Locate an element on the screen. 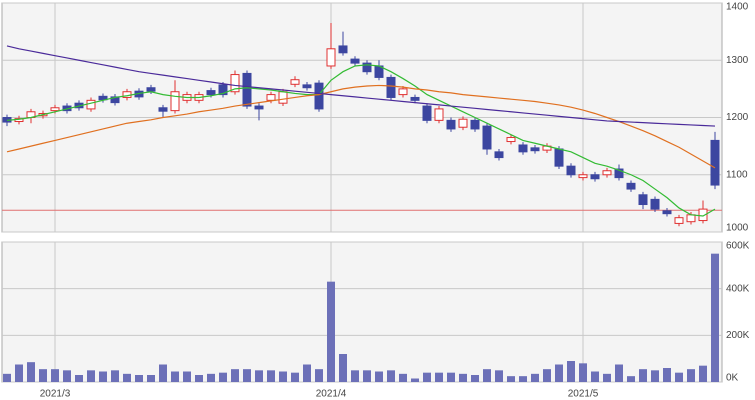 The width and height of the screenshot is (755, 400). x-tick-label: 2021/4 is located at coordinates (331, 394).